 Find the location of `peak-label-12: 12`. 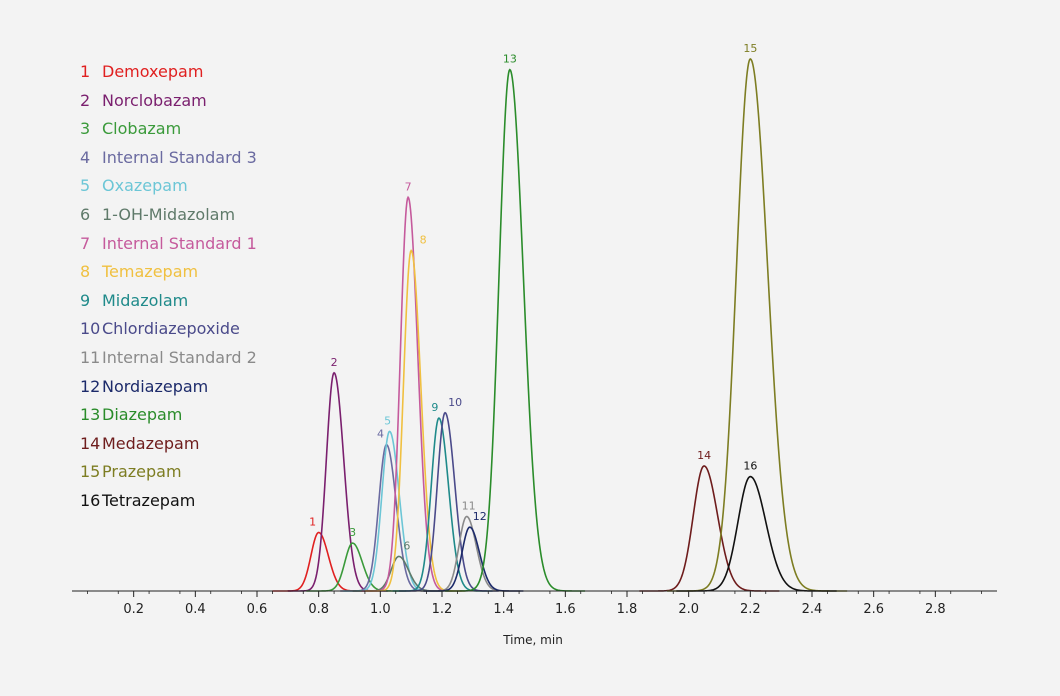

peak-label-12: 12 is located at coordinates (480, 516).